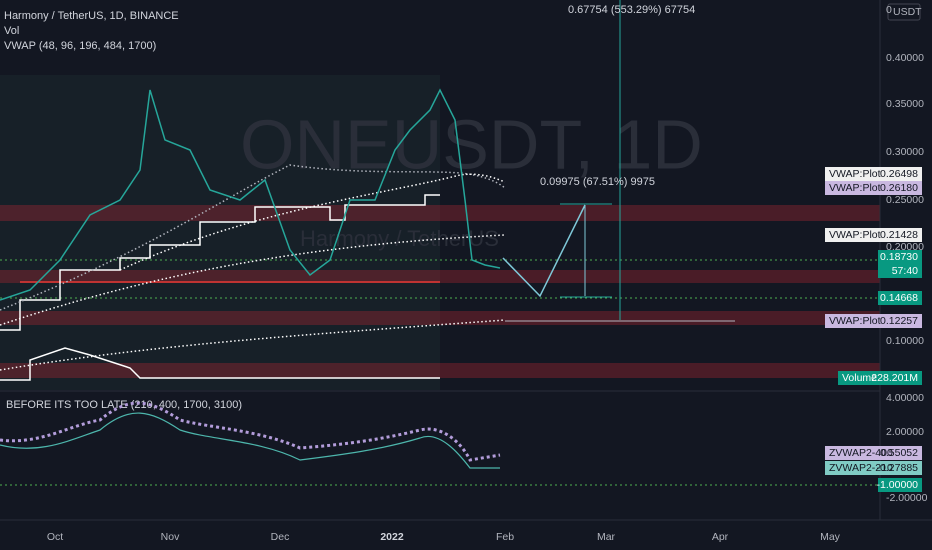  I want to click on currency-box, so click(904, 12).